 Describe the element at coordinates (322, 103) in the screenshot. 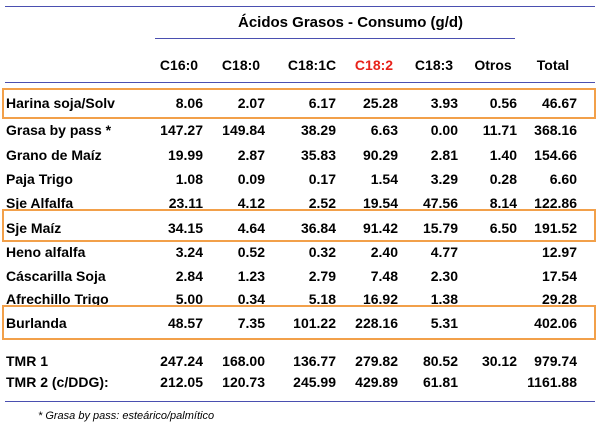

I see `table-cell: 6.17` at that location.